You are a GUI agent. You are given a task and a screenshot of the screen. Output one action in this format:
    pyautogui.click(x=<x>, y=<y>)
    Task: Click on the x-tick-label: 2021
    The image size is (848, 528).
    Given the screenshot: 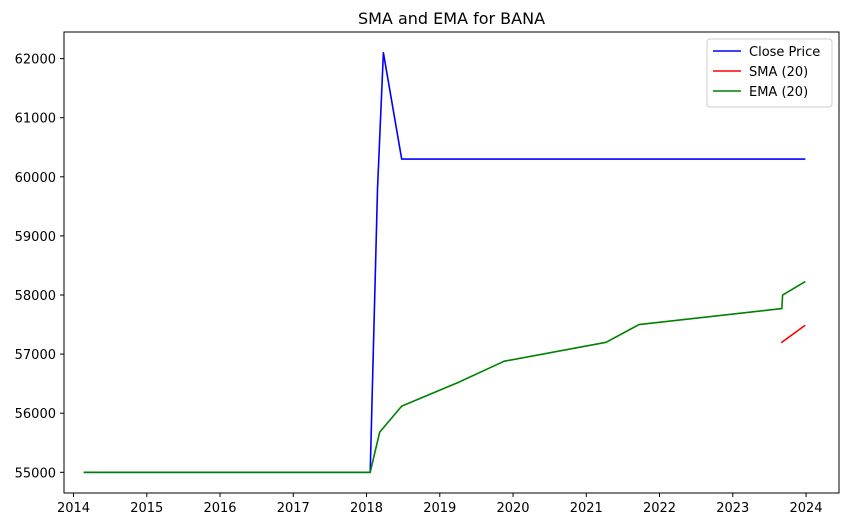 What is the action you would take?
    pyautogui.click(x=586, y=508)
    